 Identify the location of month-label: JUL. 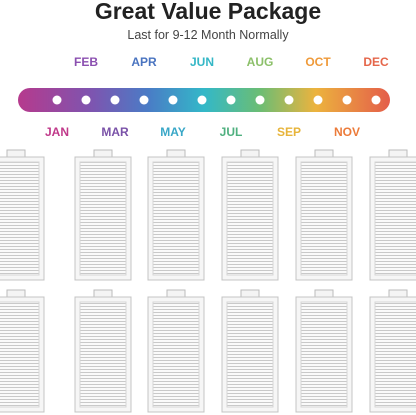
(231, 132).